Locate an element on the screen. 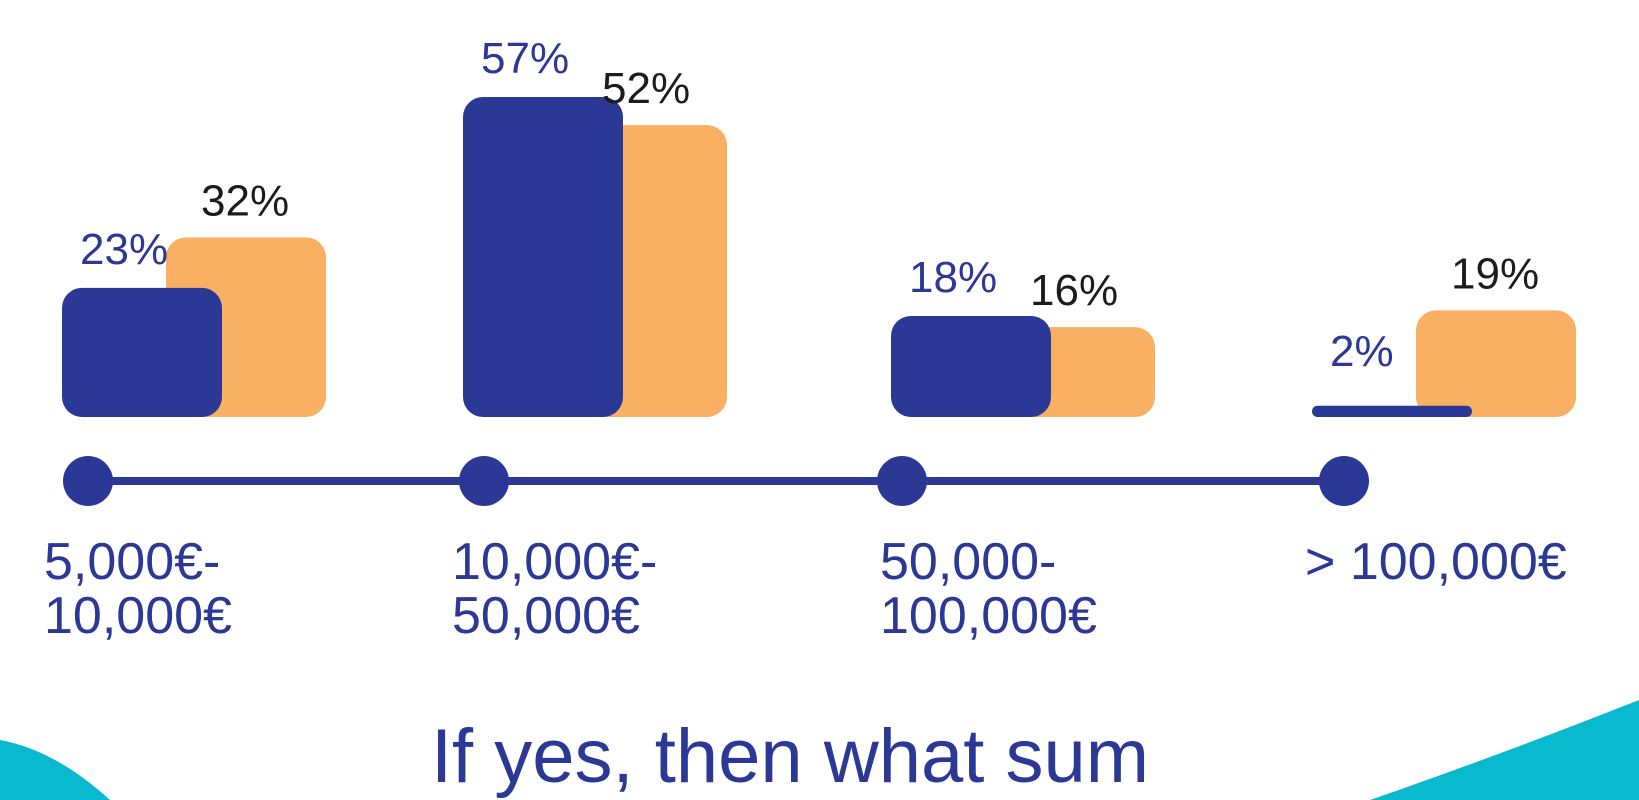  data-label-series-1-2: 18% is located at coordinates (953, 277).